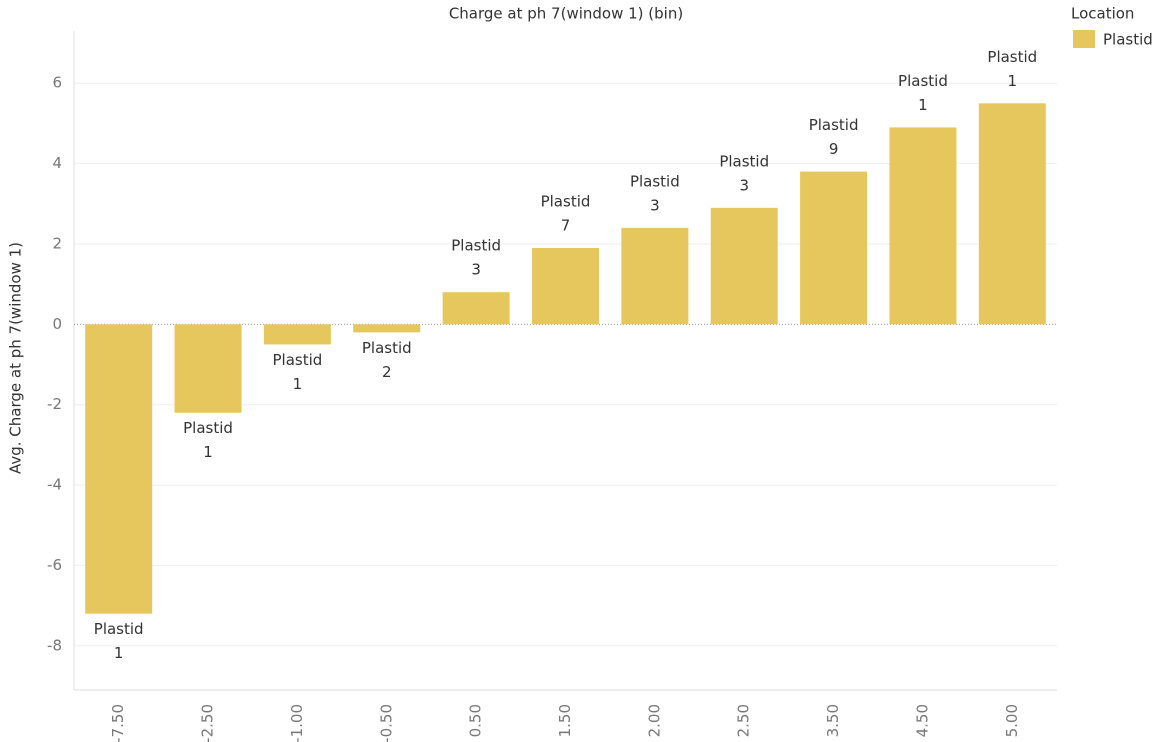 This screenshot has width=1163, height=742. Describe the element at coordinates (57, 83) in the screenshot. I see `y-tick-label: 6` at that location.